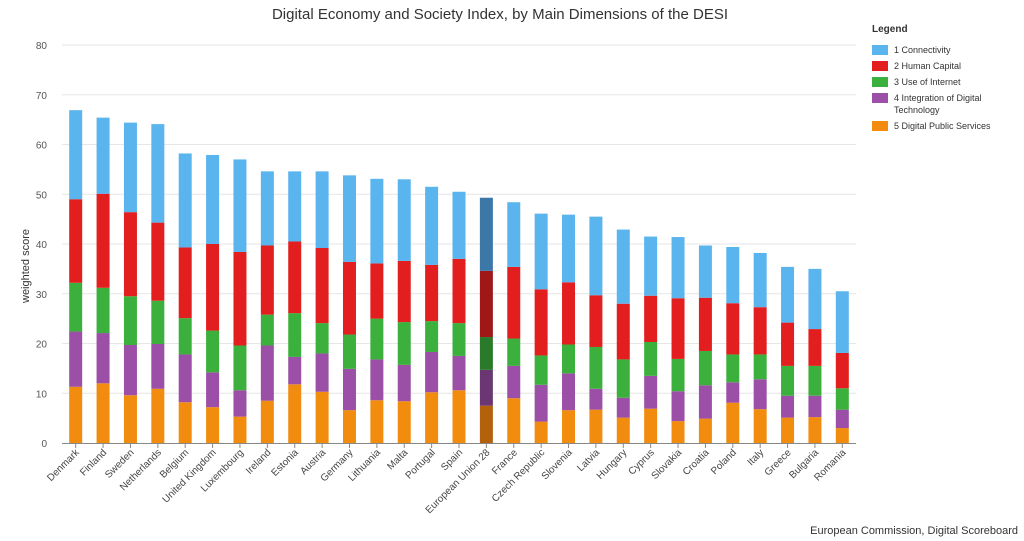 The width and height of the screenshot is (1024, 541). I want to click on legend-item-integration-of-digital-technology: 4 Integration of Digital Technology, so click(943, 104).